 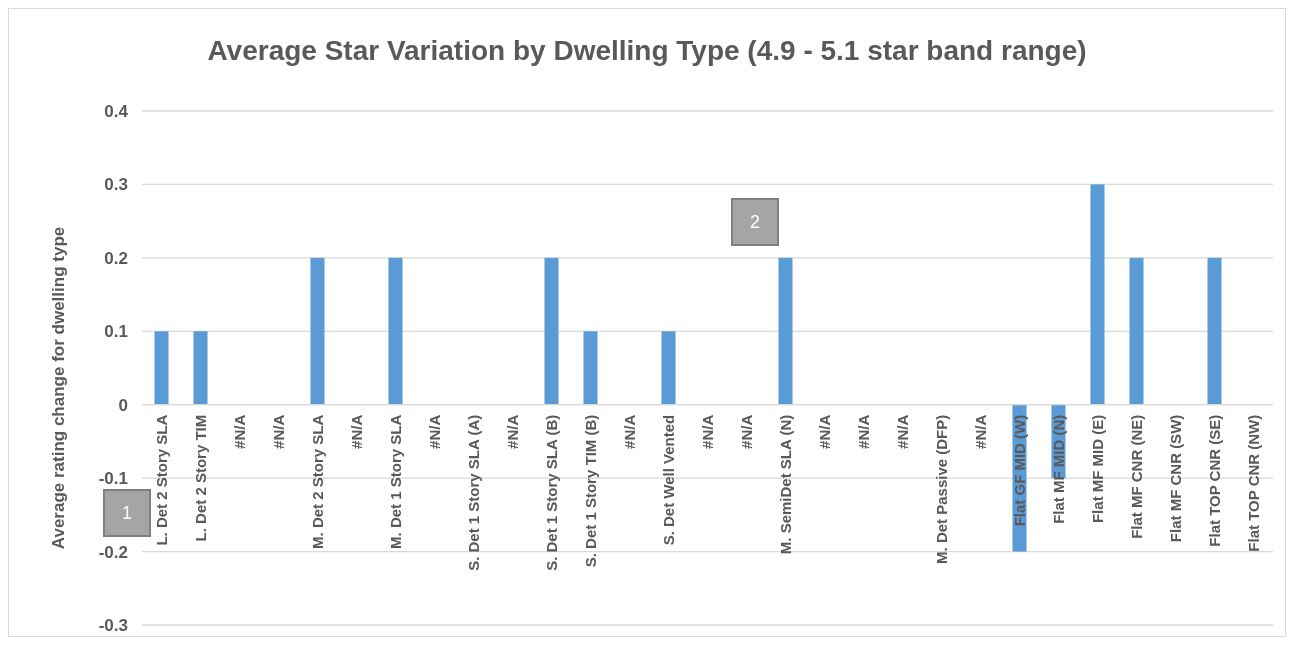 What do you see at coordinates (113, 552) in the screenshot?
I see `y-tick-label: -0.2` at bounding box center [113, 552].